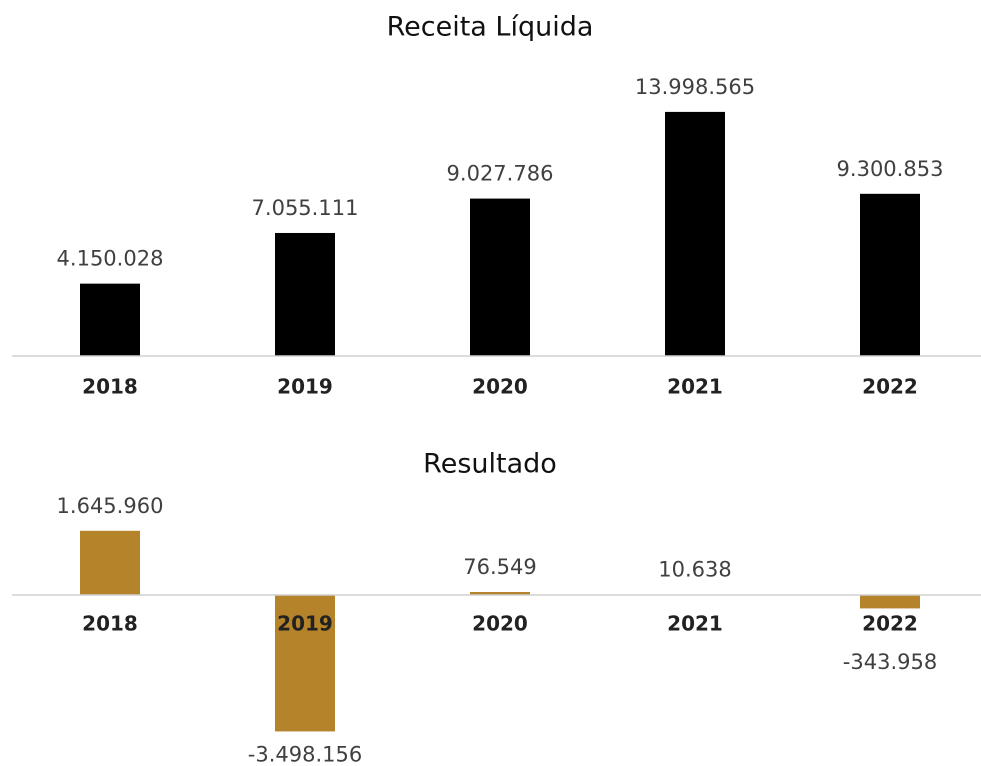 The height and width of the screenshot is (766, 981). I want to click on data-label: -343.958, so click(890, 662).